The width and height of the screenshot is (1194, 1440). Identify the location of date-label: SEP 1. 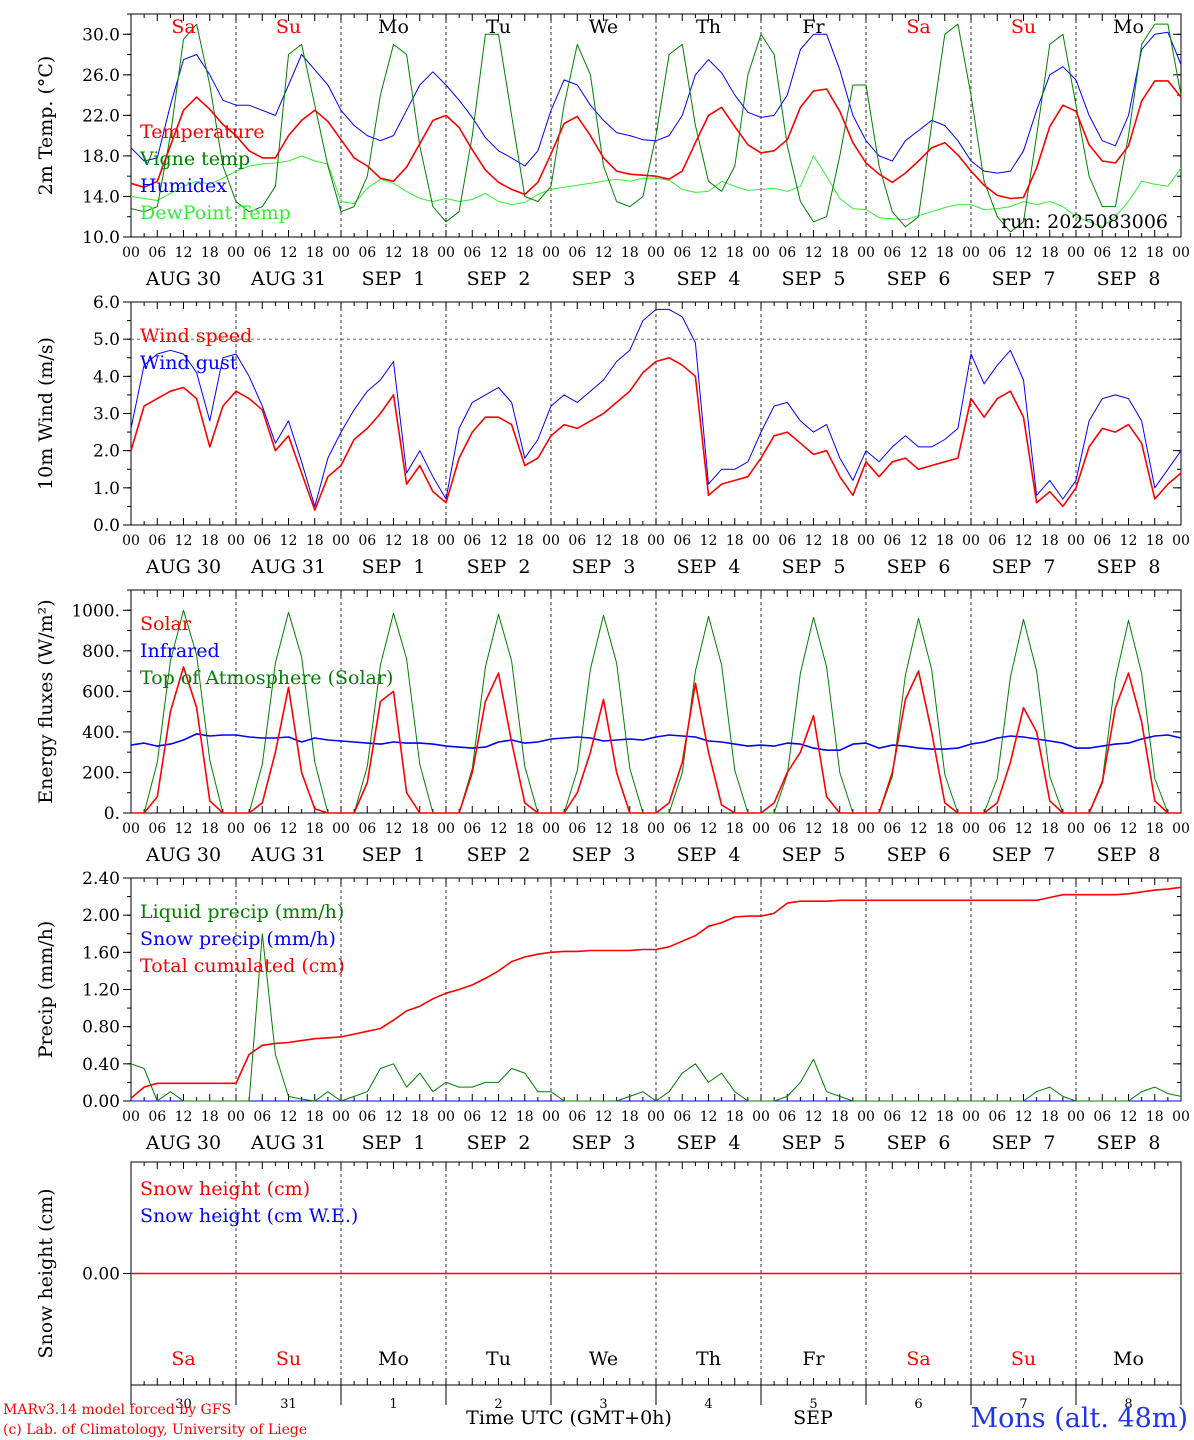
(394, 567).